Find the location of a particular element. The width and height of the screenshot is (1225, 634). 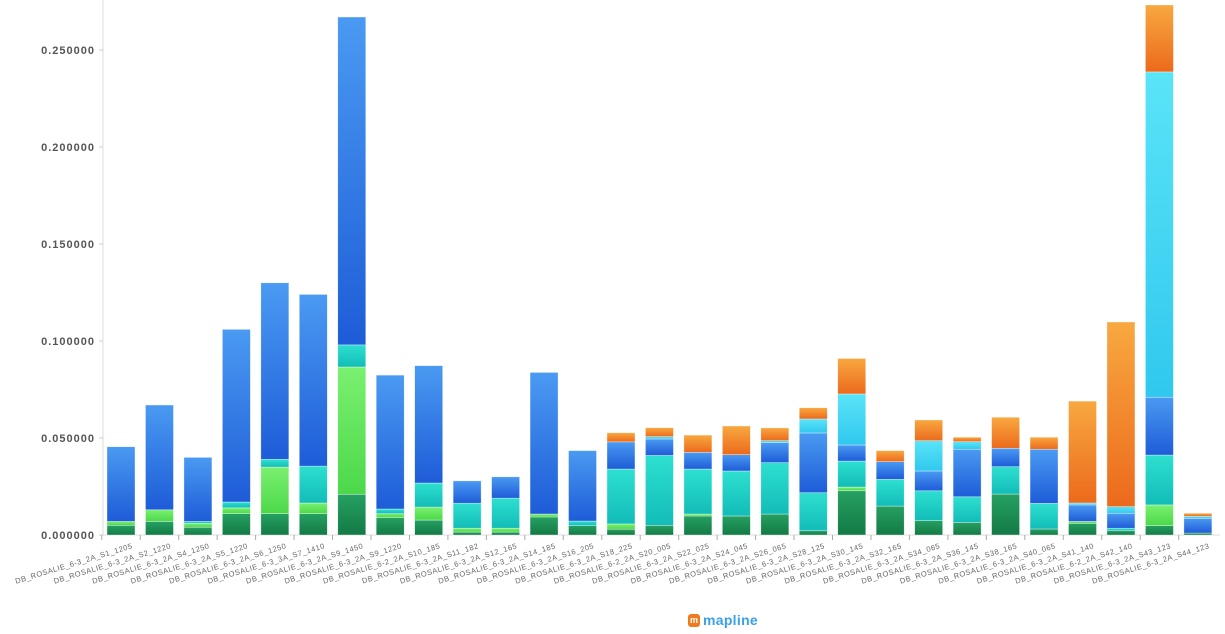

y-tick-label: 0.200000 is located at coordinates (68, 148).